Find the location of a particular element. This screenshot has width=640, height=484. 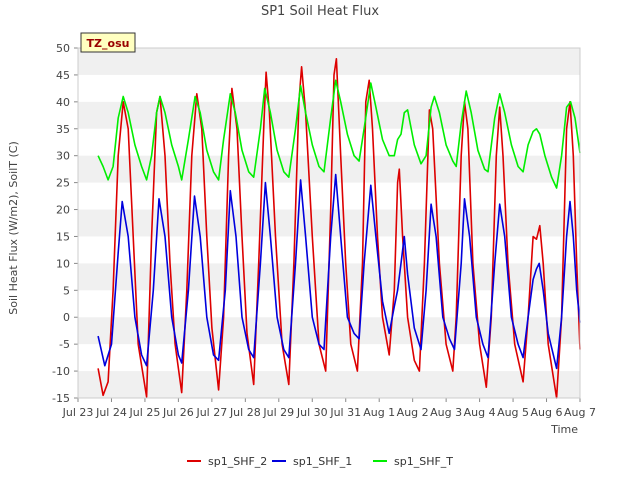

x-tick-label: Jul 27 is located at coordinates (211, 412).